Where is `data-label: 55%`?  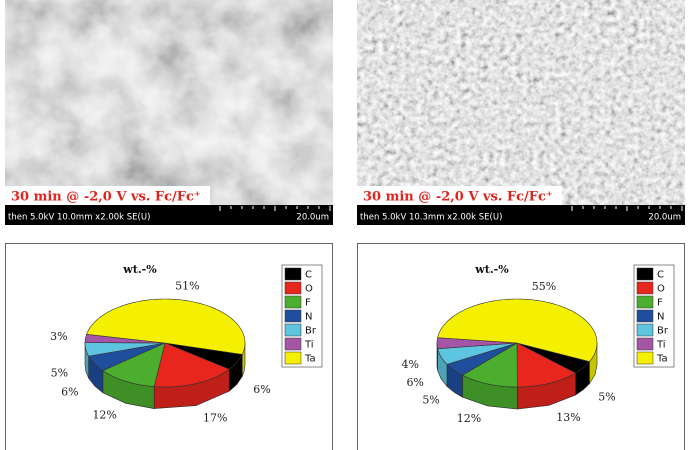
data-label: 55% is located at coordinates (544, 286).